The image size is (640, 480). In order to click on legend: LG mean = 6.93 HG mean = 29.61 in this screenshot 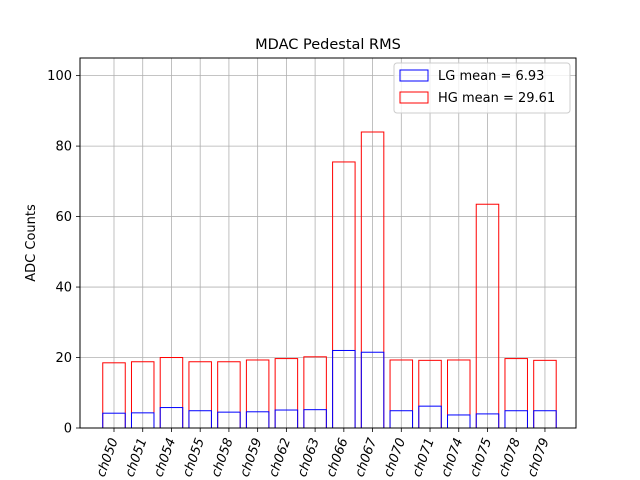, I will do `click(482, 88)`.